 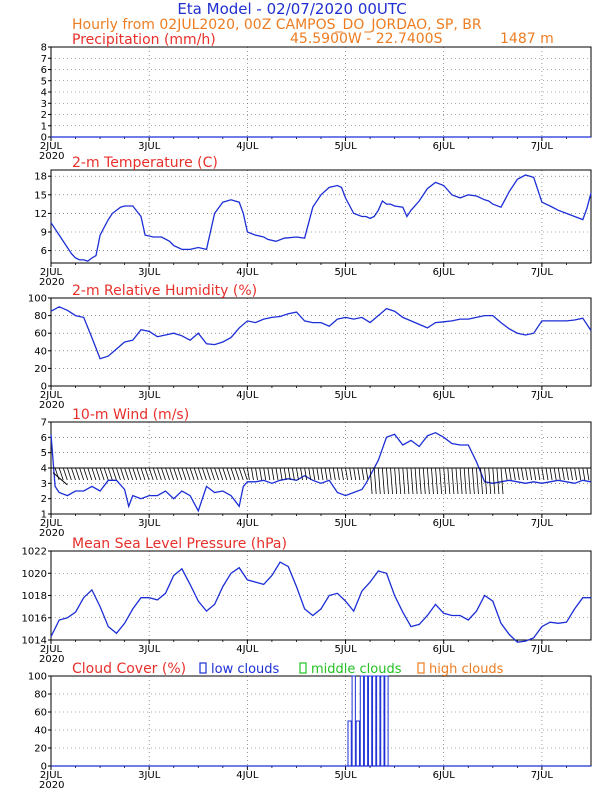 What do you see at coordinates (40, 351) in the screenshot?
I see `y-tick-label: 40` at bounding box center [40, 351].